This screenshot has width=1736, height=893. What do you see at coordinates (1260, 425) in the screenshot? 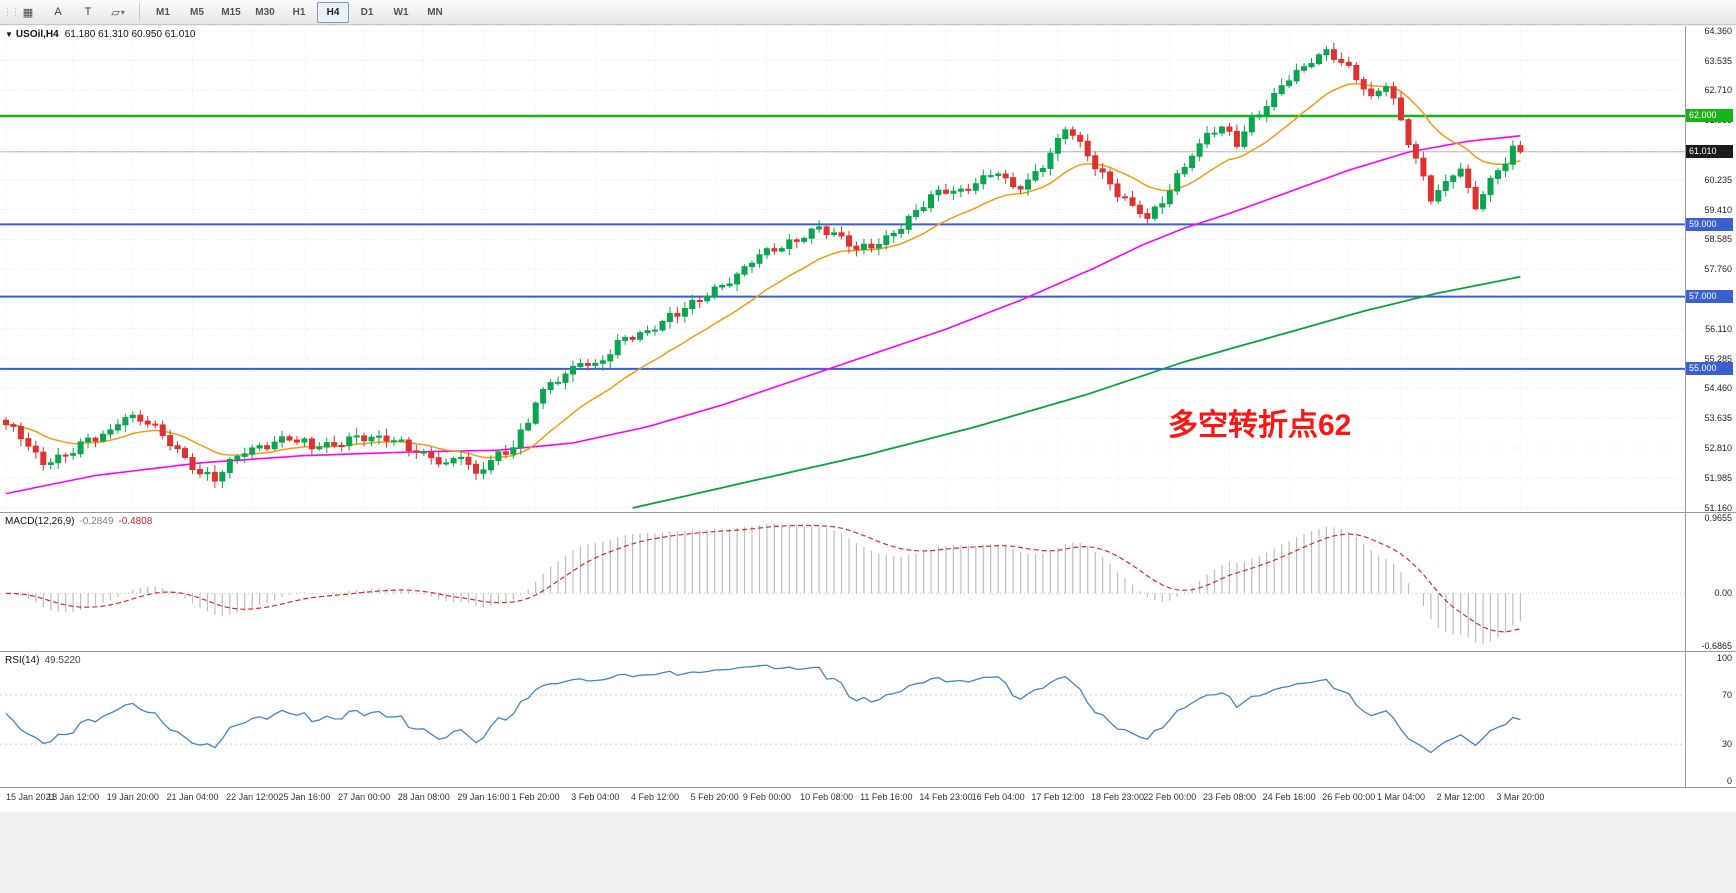
I see `chart-annotation-text: 多空转折点62` at bounding box center [1260, 425].